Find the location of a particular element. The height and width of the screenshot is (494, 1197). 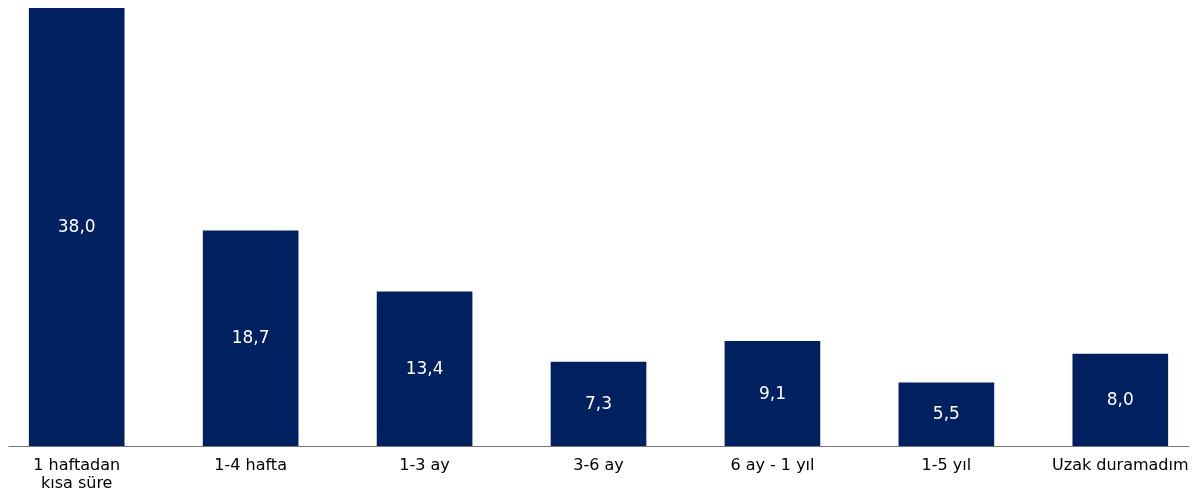

data-label: 9,1 is located at coordinates (772, 392).